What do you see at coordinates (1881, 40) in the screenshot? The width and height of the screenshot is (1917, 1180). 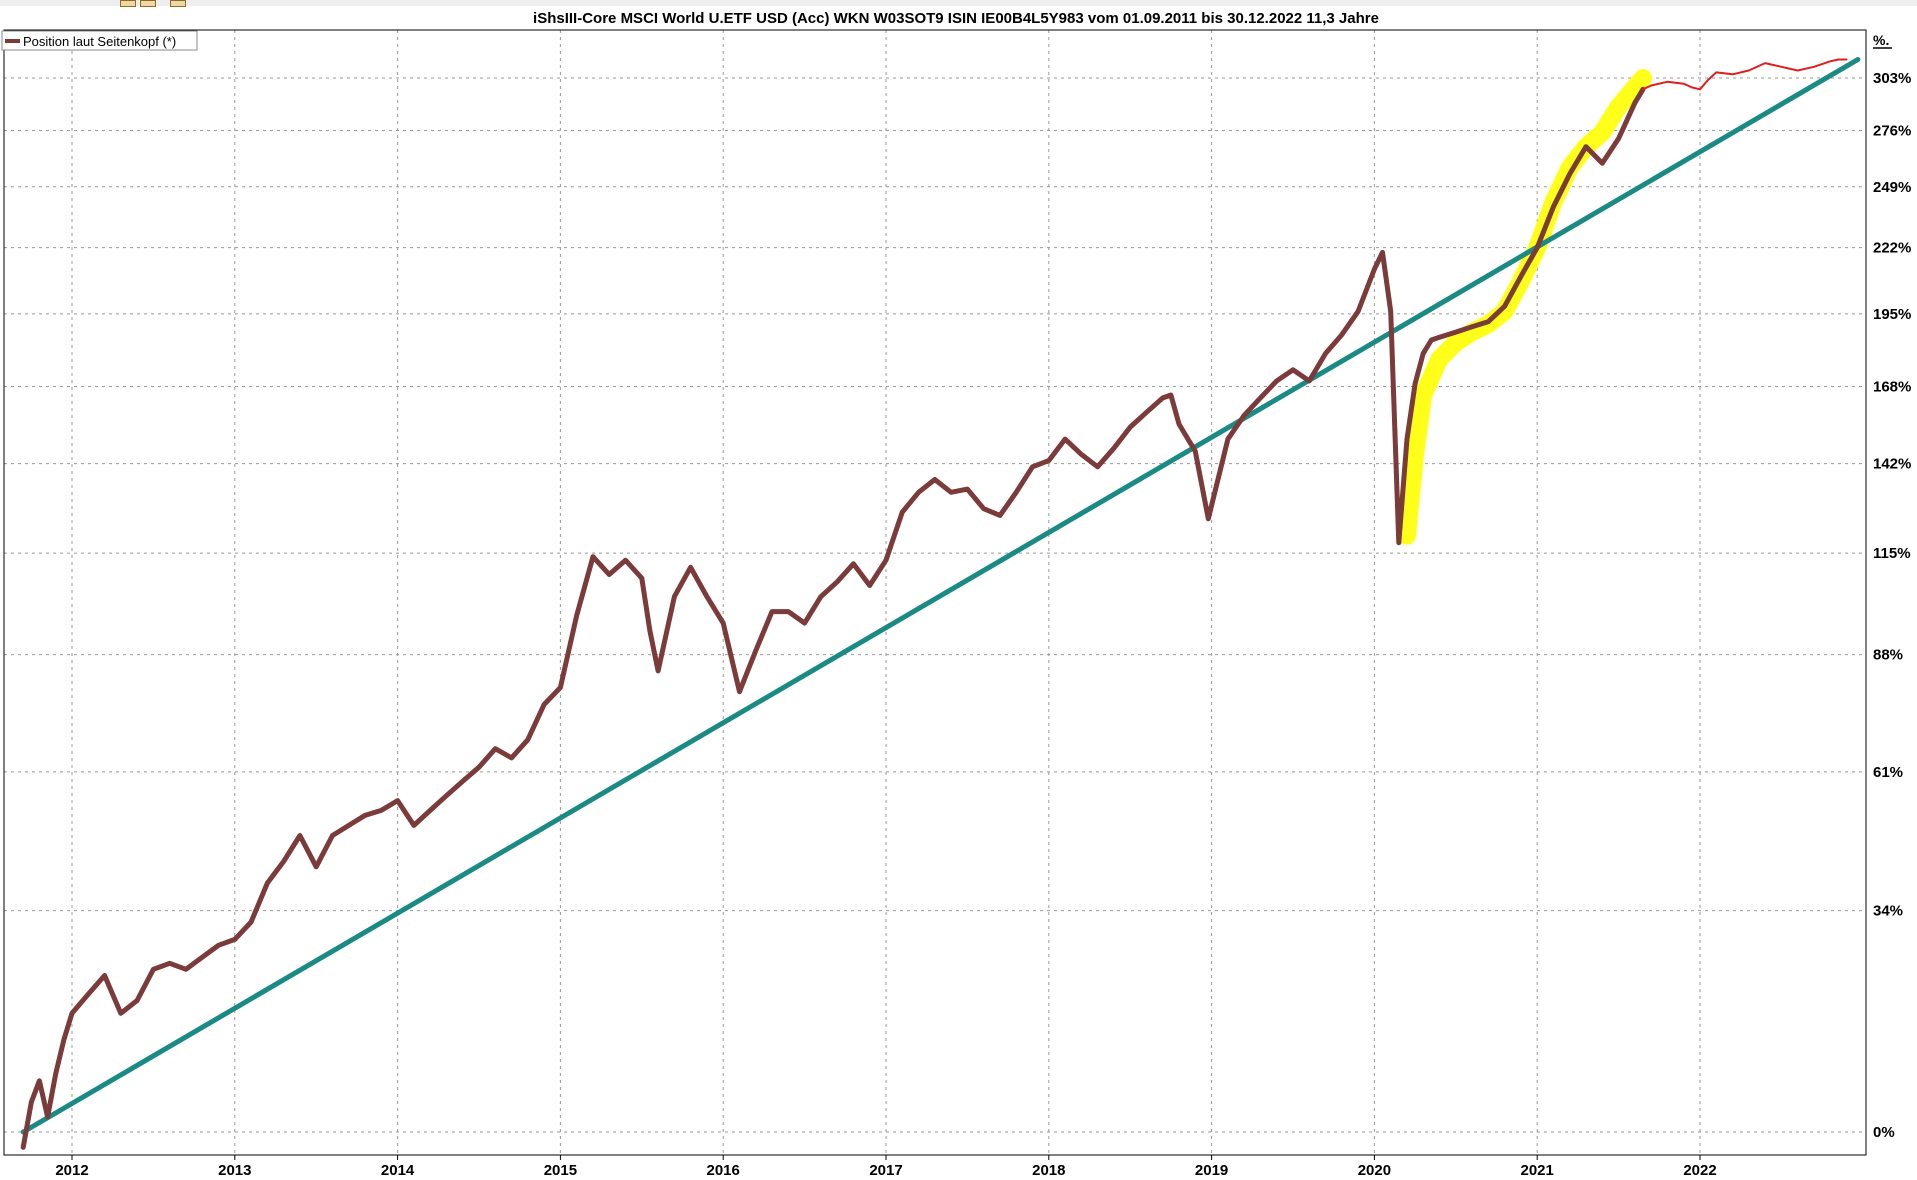 I see `y-unit-label: %.` at bounding box center [1881, 40].